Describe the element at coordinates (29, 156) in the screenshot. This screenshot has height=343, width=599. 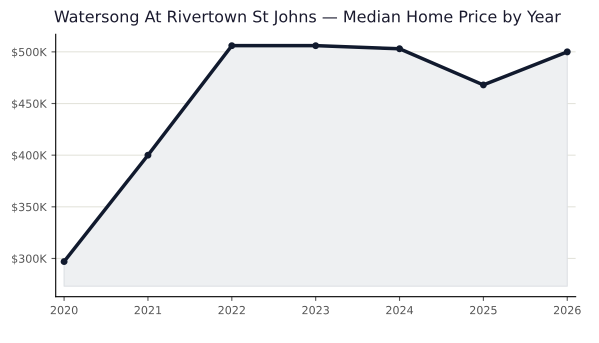
I see `y-tick-label: $400K` at that location.